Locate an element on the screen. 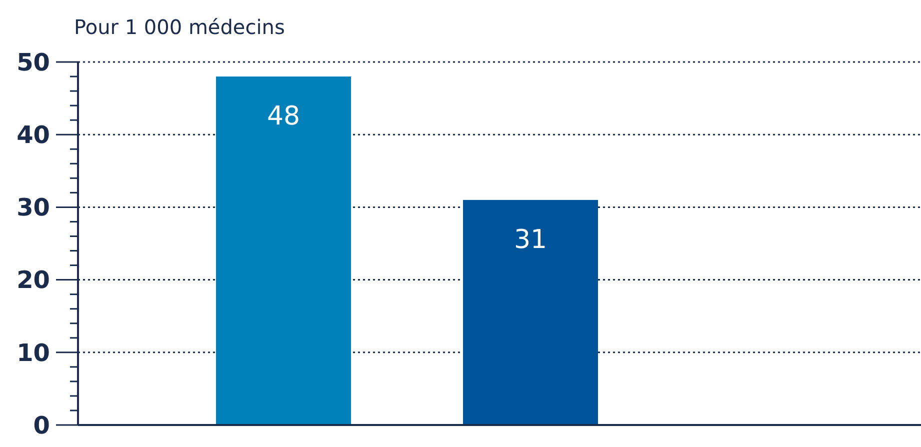 Image resolution: width=921 pixels, height=447 pixels. data-label: 48 is located at coordinates (283, 117).